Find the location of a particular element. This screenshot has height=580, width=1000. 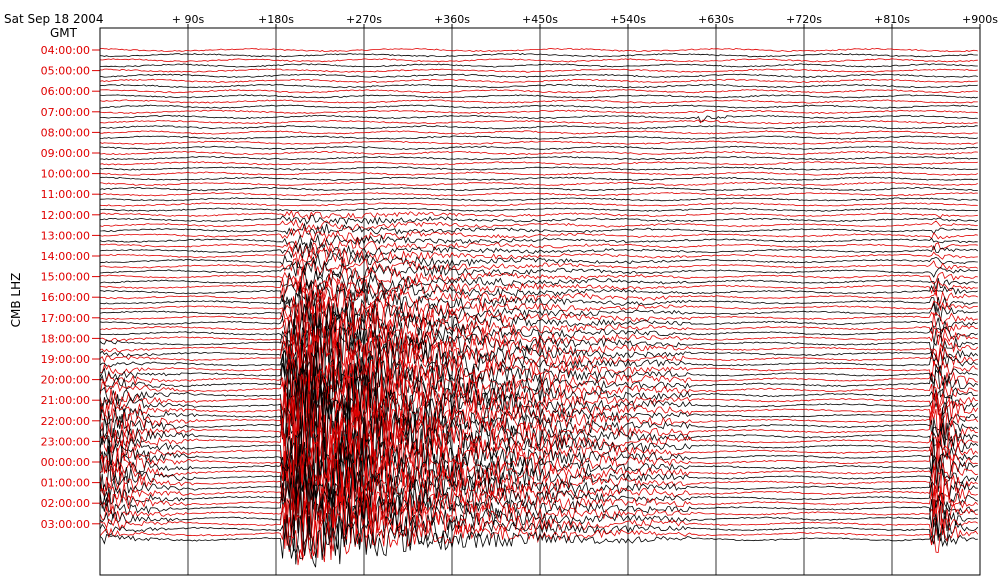

x-tick-label-900: +900s is located at coordinates (980, 19).